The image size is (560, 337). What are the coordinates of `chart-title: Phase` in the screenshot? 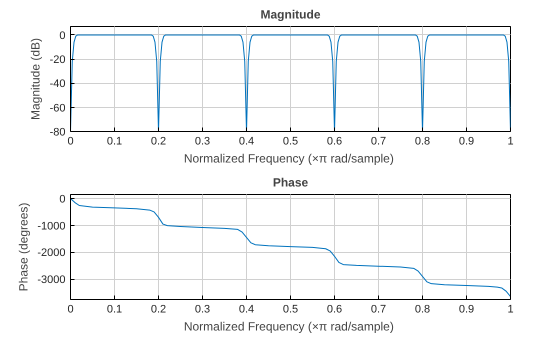 It's located at (290, 183).